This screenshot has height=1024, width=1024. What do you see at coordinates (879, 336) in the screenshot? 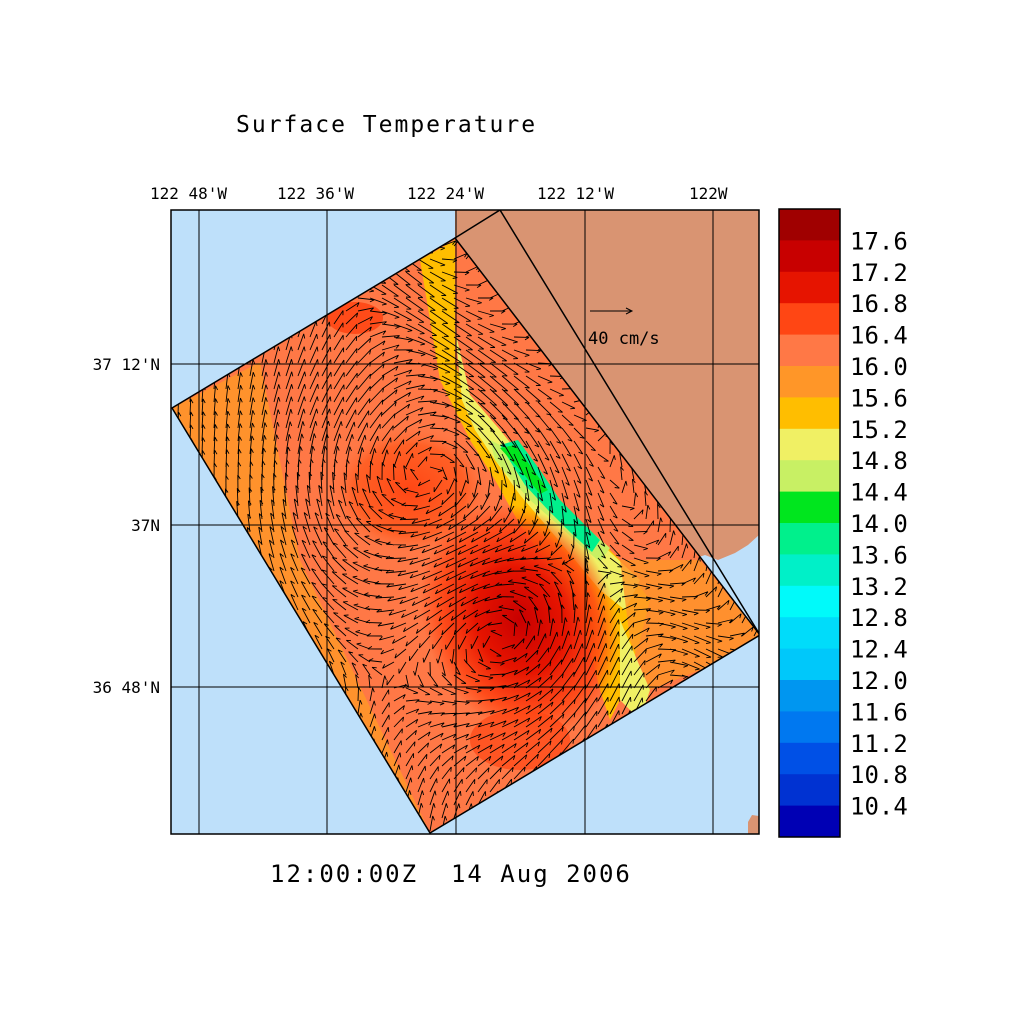
I see `colorbar-label: 16.4` at bounding box center [879, 336].